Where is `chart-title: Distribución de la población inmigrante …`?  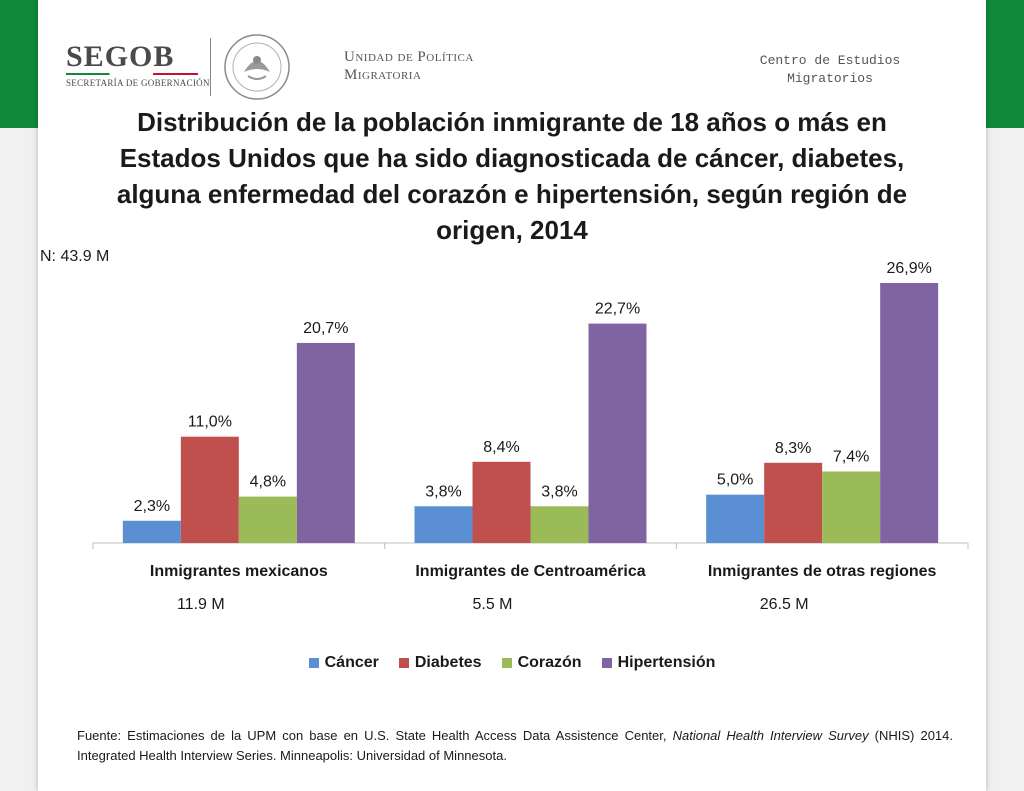 chart-title: Distribución de la población inmigrante … is located at coordinates (512, 176).